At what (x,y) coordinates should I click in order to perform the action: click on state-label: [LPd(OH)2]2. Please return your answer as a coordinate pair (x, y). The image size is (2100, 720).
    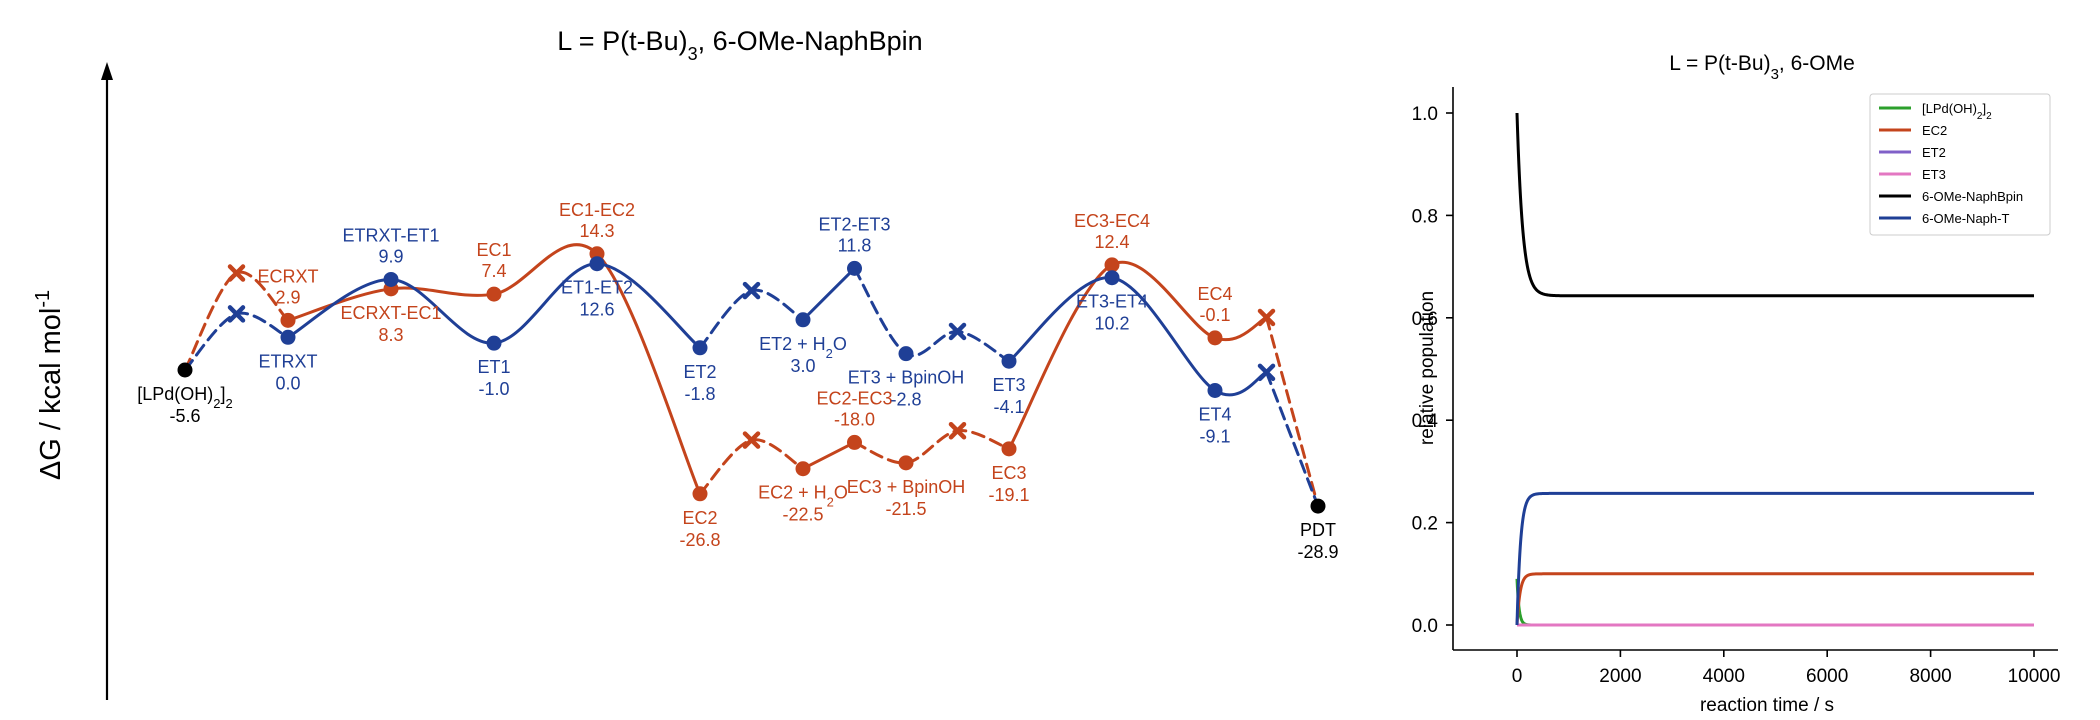
    Looking at the image, I should click on (185, 397).